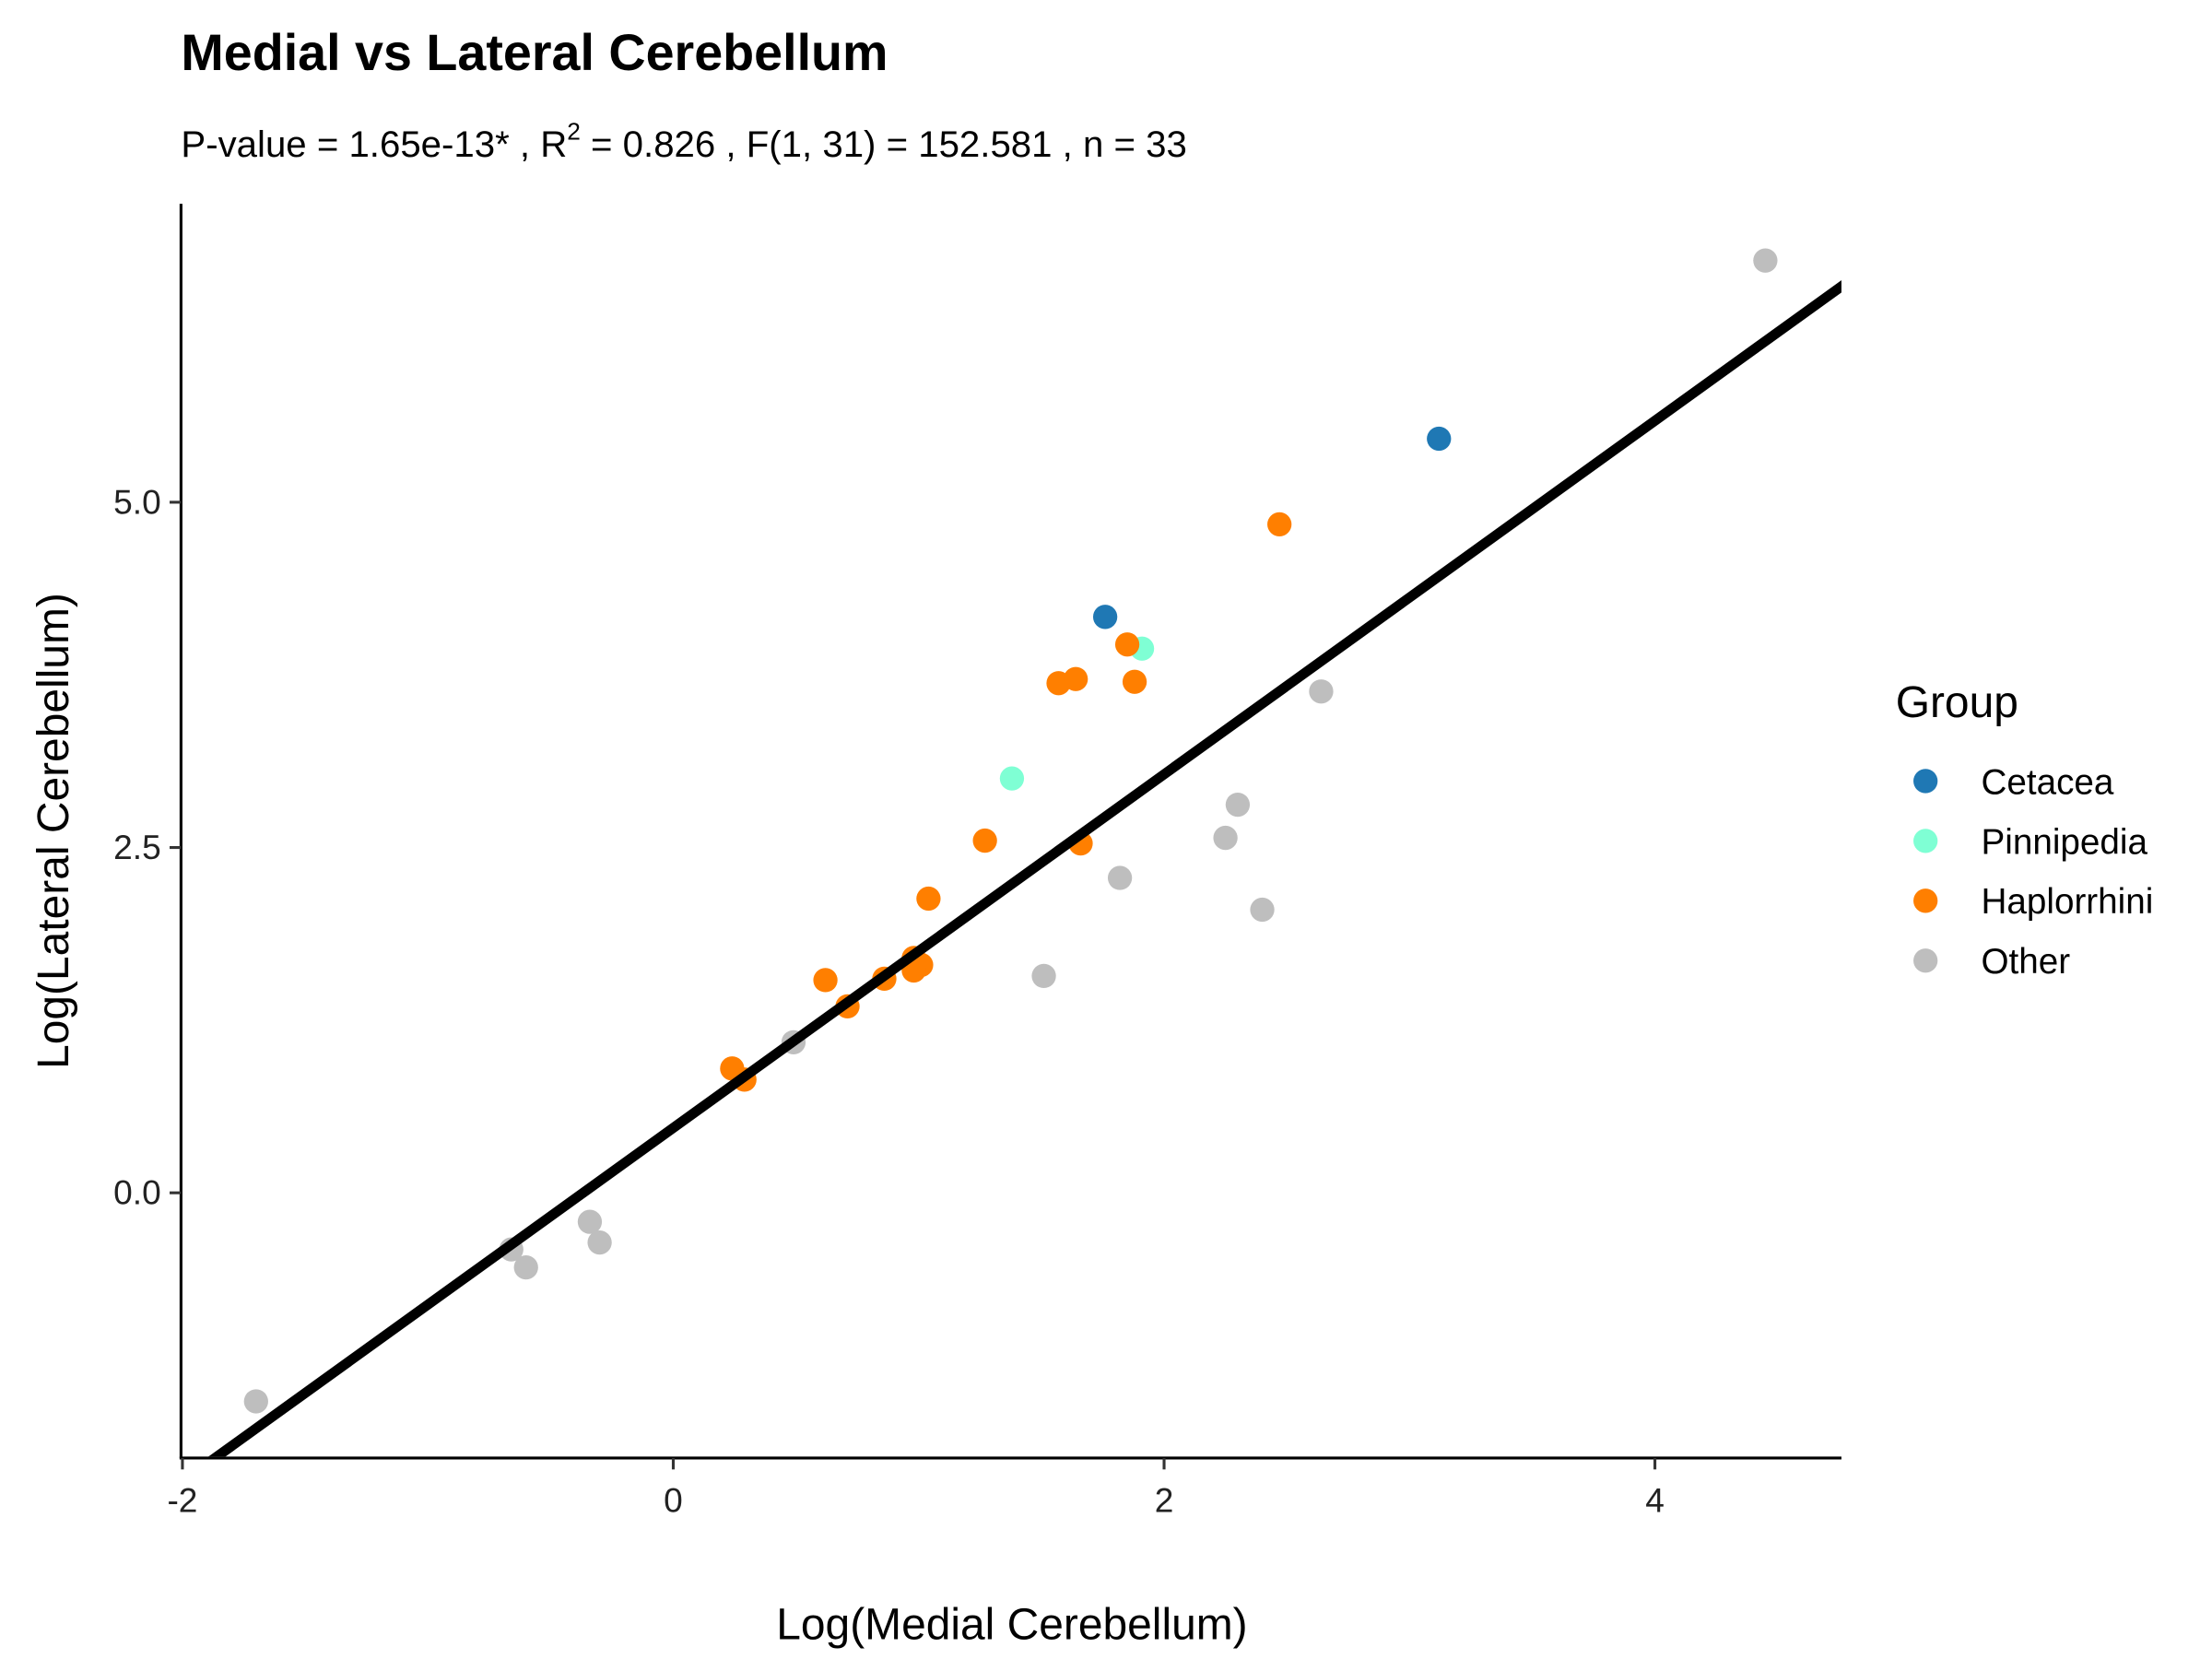 The height and width of the screenshot is (1659, 2212). Describe the element at coordinates (1655, 1500) in the screenshot. I see `x-tick-label: 4` at that location.